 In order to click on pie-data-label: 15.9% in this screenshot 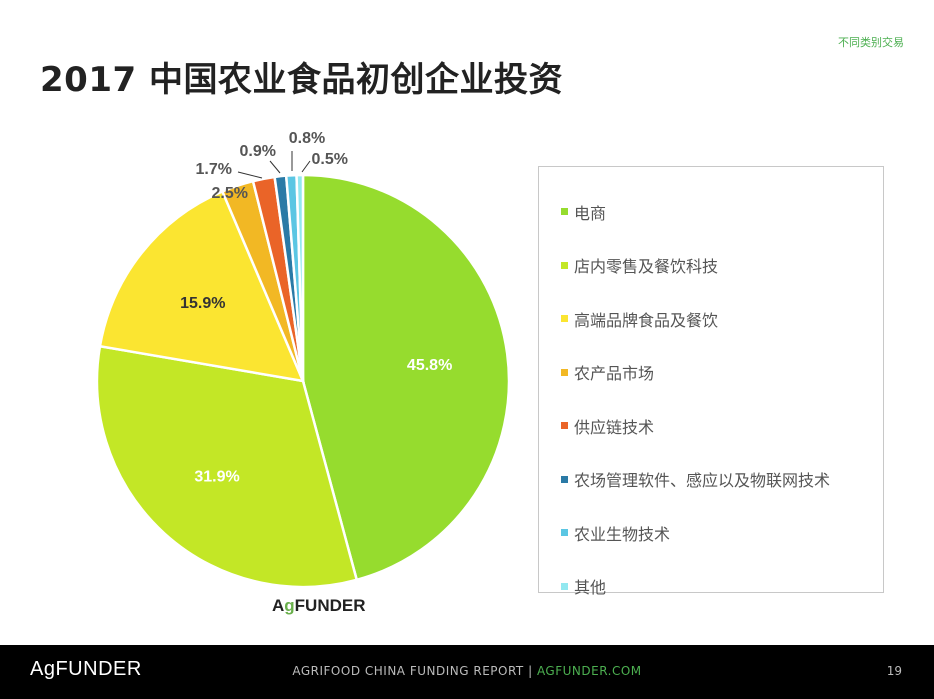, I will do `click(202, 303)`.